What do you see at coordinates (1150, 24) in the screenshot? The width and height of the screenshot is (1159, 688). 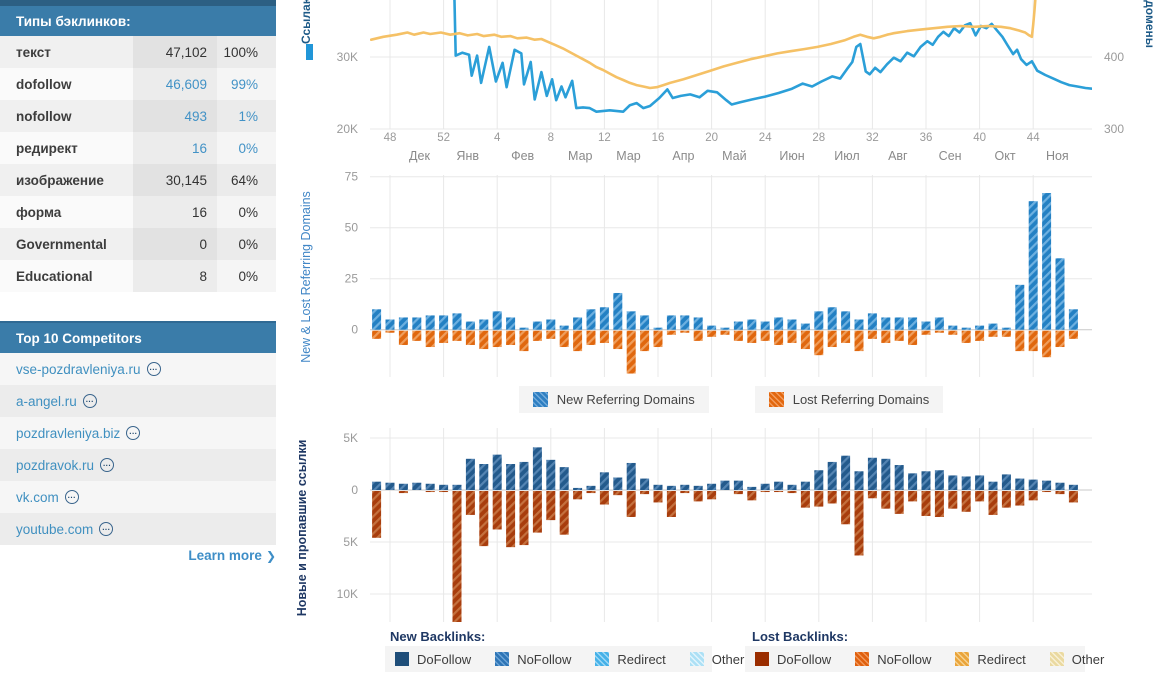 I see `right-axis-label-fragment: домены` at bounding box center [1150, 24].